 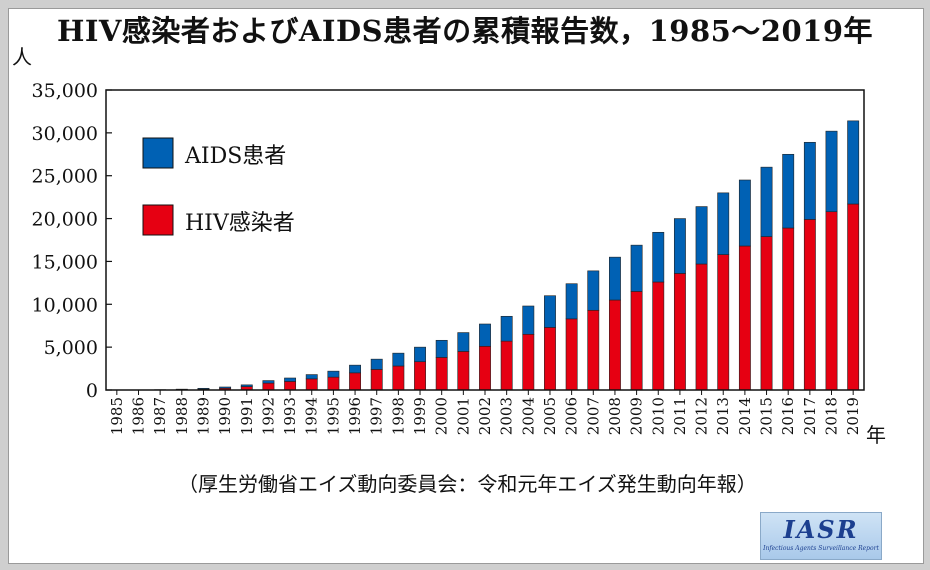 I want to click on x-tick-label: 1993, so click(x=290, y=416).